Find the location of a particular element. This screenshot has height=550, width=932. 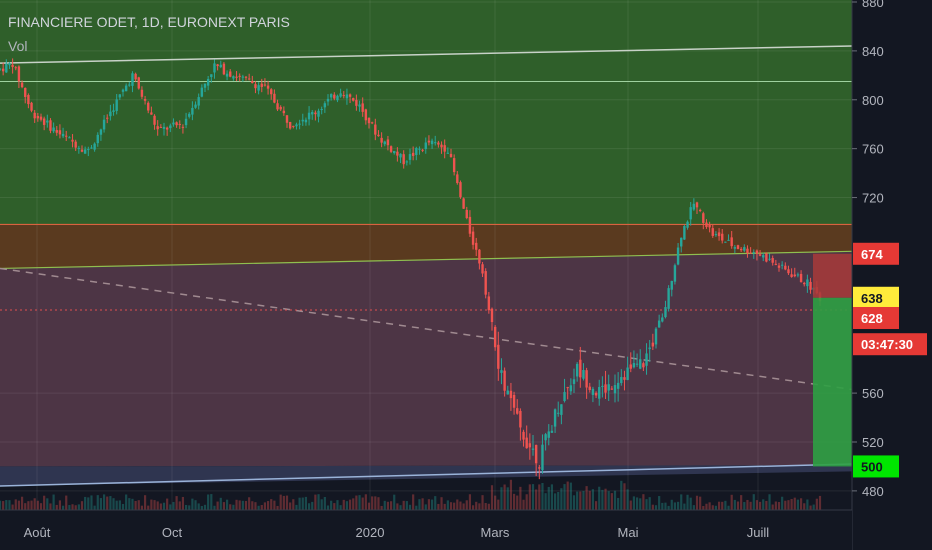

price-tick-label: 520 is located at coordinates (873, 442).